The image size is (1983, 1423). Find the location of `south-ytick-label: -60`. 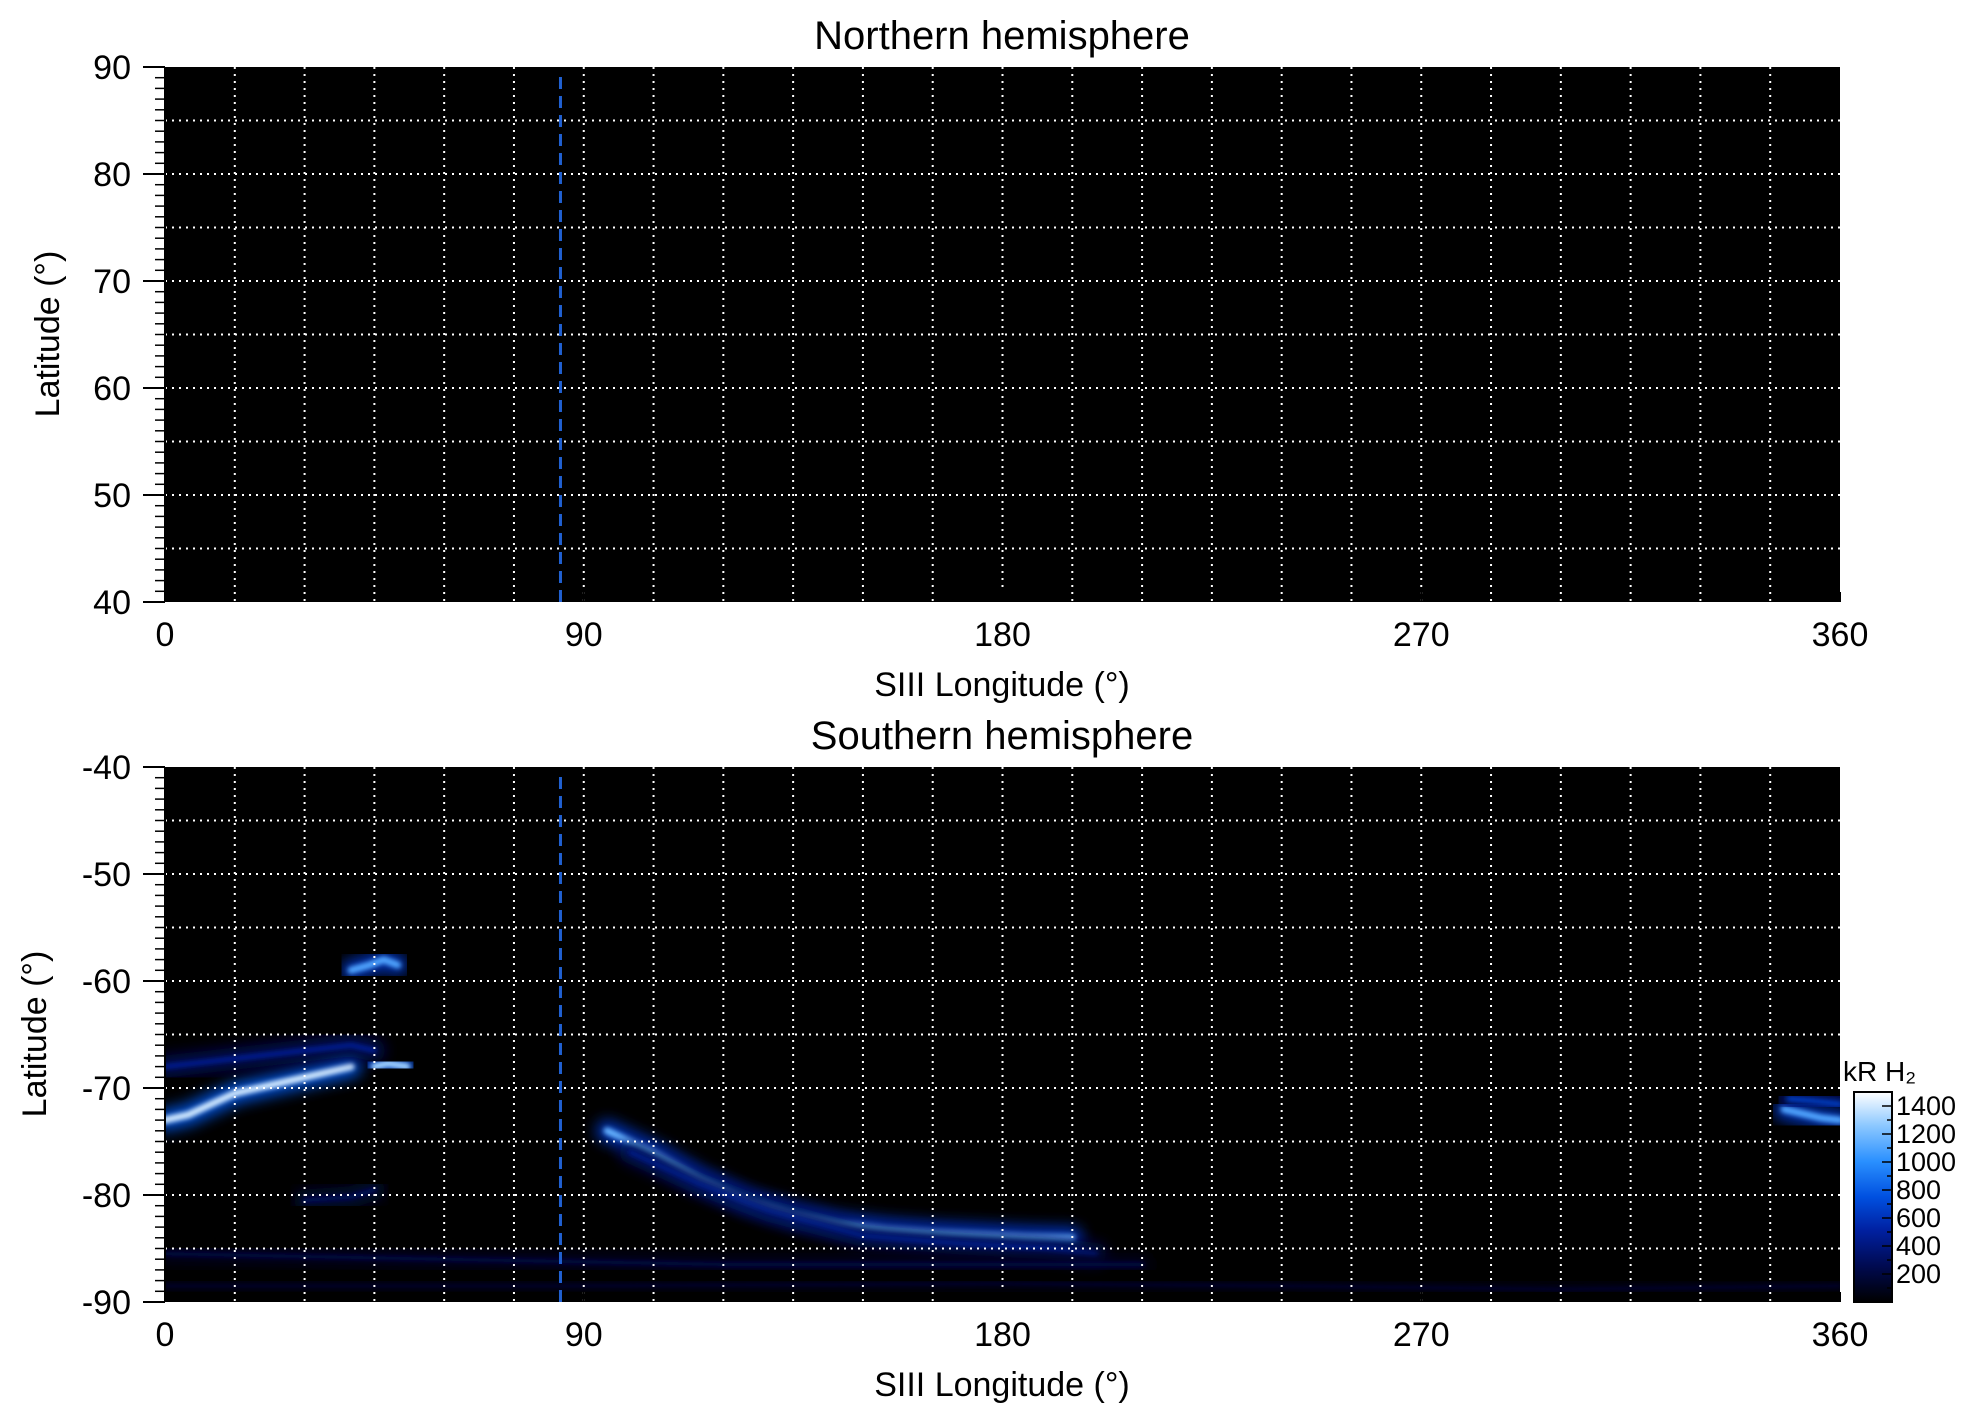

south-ytick-label: -60 is located at coordinates (106, 982).